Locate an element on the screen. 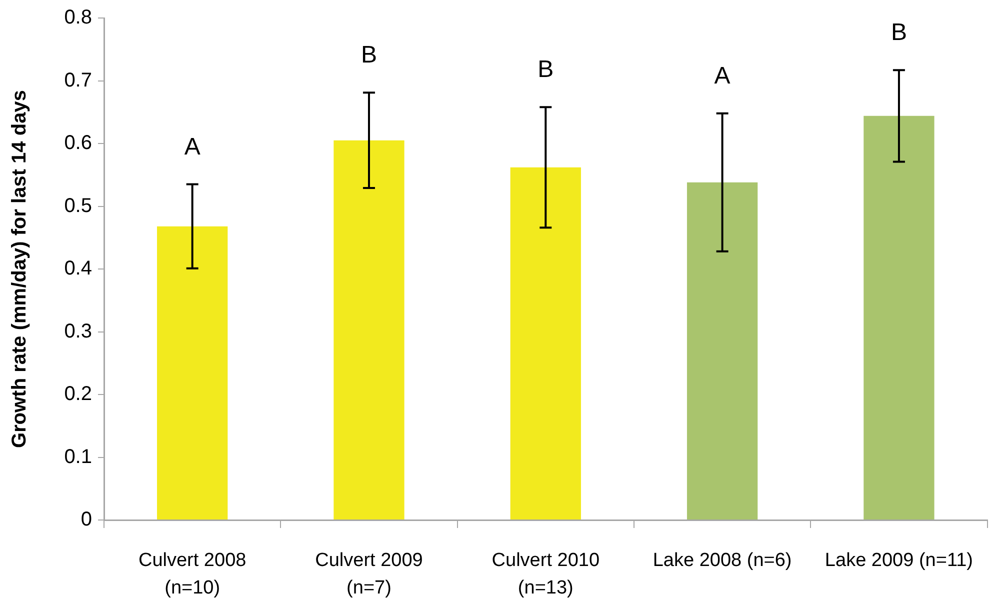 The image size is (992, 603). x-tick-label: Culvert 2009 (n=7) is located at coordinates (369, 574).